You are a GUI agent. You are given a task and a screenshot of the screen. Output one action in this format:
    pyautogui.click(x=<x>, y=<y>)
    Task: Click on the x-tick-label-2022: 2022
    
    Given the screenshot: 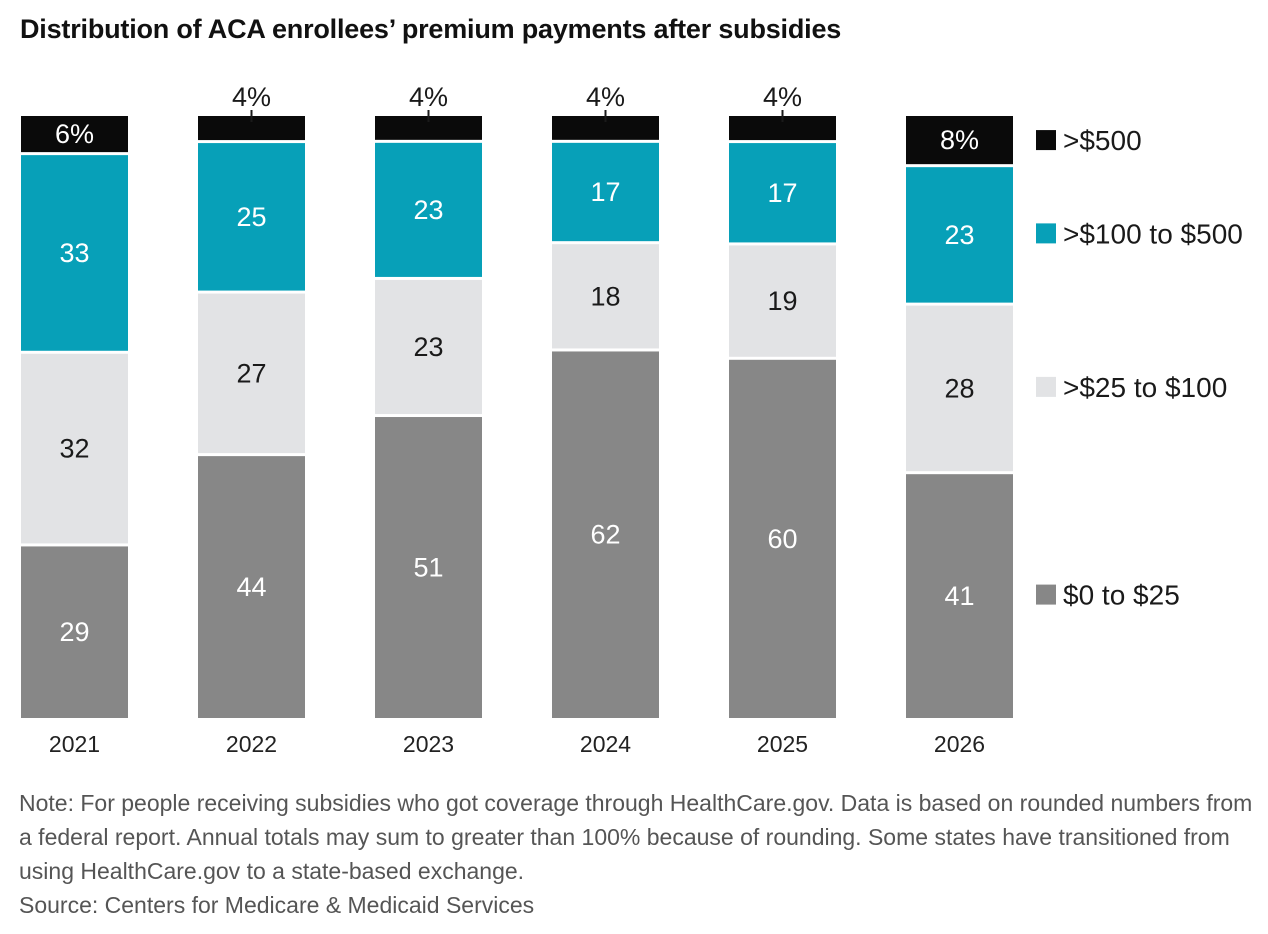 What is the action you would take?
    pyautogui.click(x=251, y=744)
    